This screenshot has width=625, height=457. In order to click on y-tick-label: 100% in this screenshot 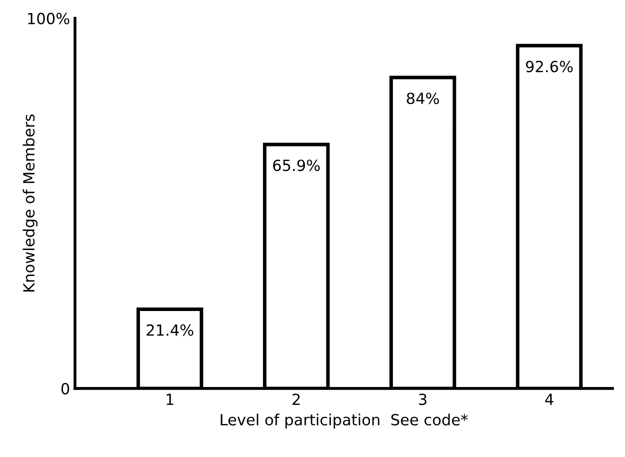, I will do `click(49, 18)`.